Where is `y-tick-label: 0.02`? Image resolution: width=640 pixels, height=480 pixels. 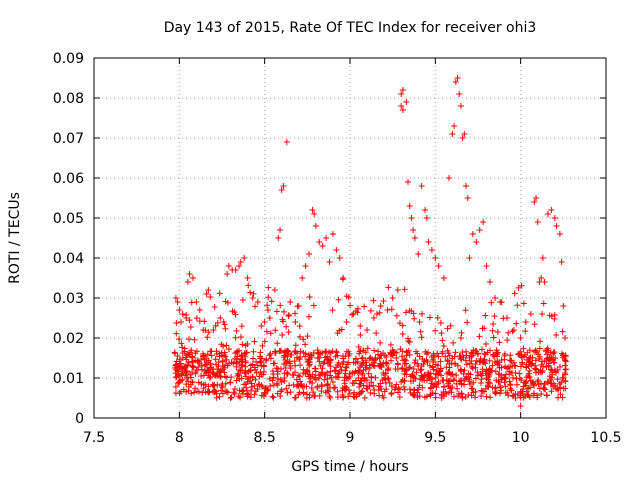
y-tick-label: 0.02 is located at coordinates (68, 339).